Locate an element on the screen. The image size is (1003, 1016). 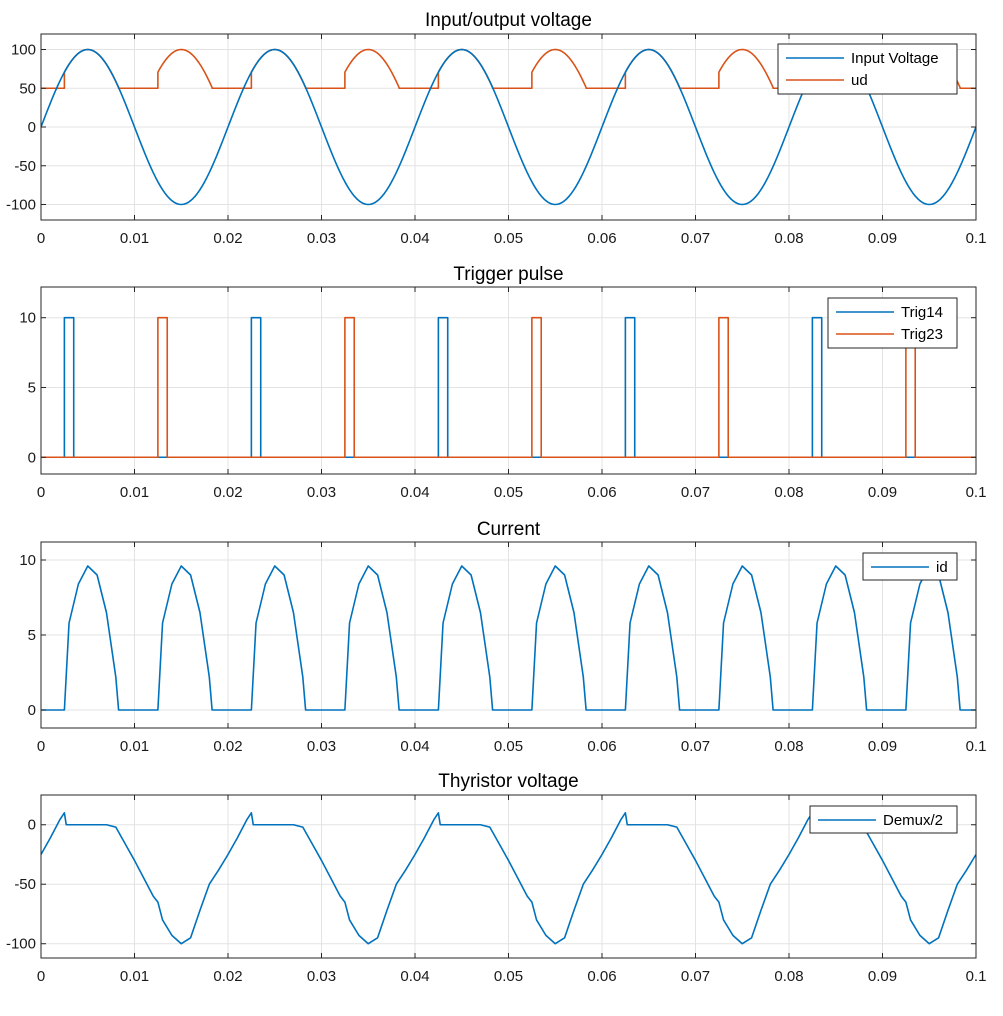
legend: id is located at coordinates (910, 566).